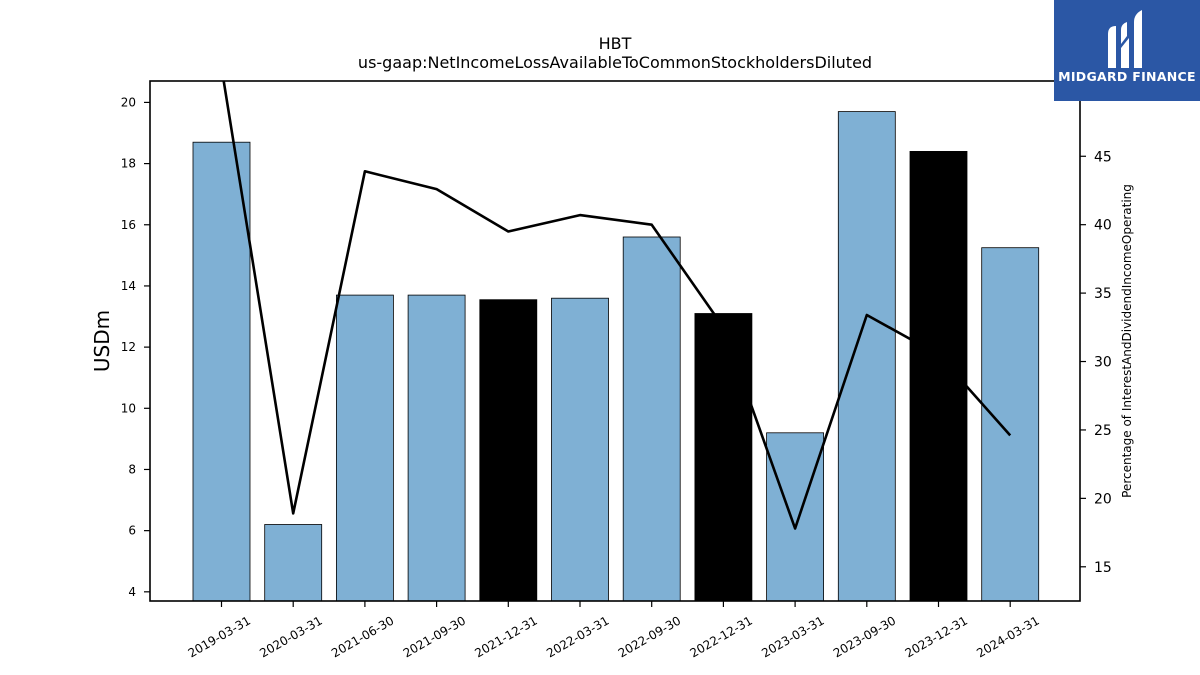 The image size is (1200, 675). Describe the element at coordinates (128, 102) in the screenshot. I see `y-tick-label-20: 20` at that location.